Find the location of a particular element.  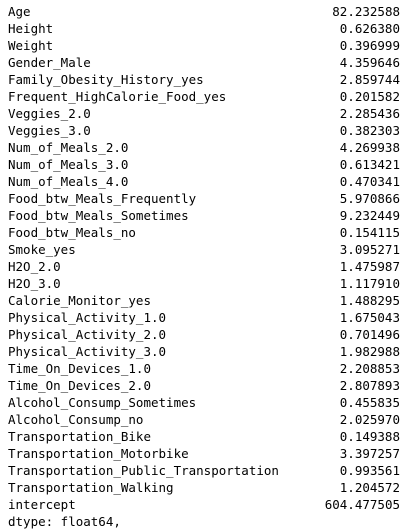

series-row: Transportation_Walking 1.204572 is located at coordinates (204, 487).